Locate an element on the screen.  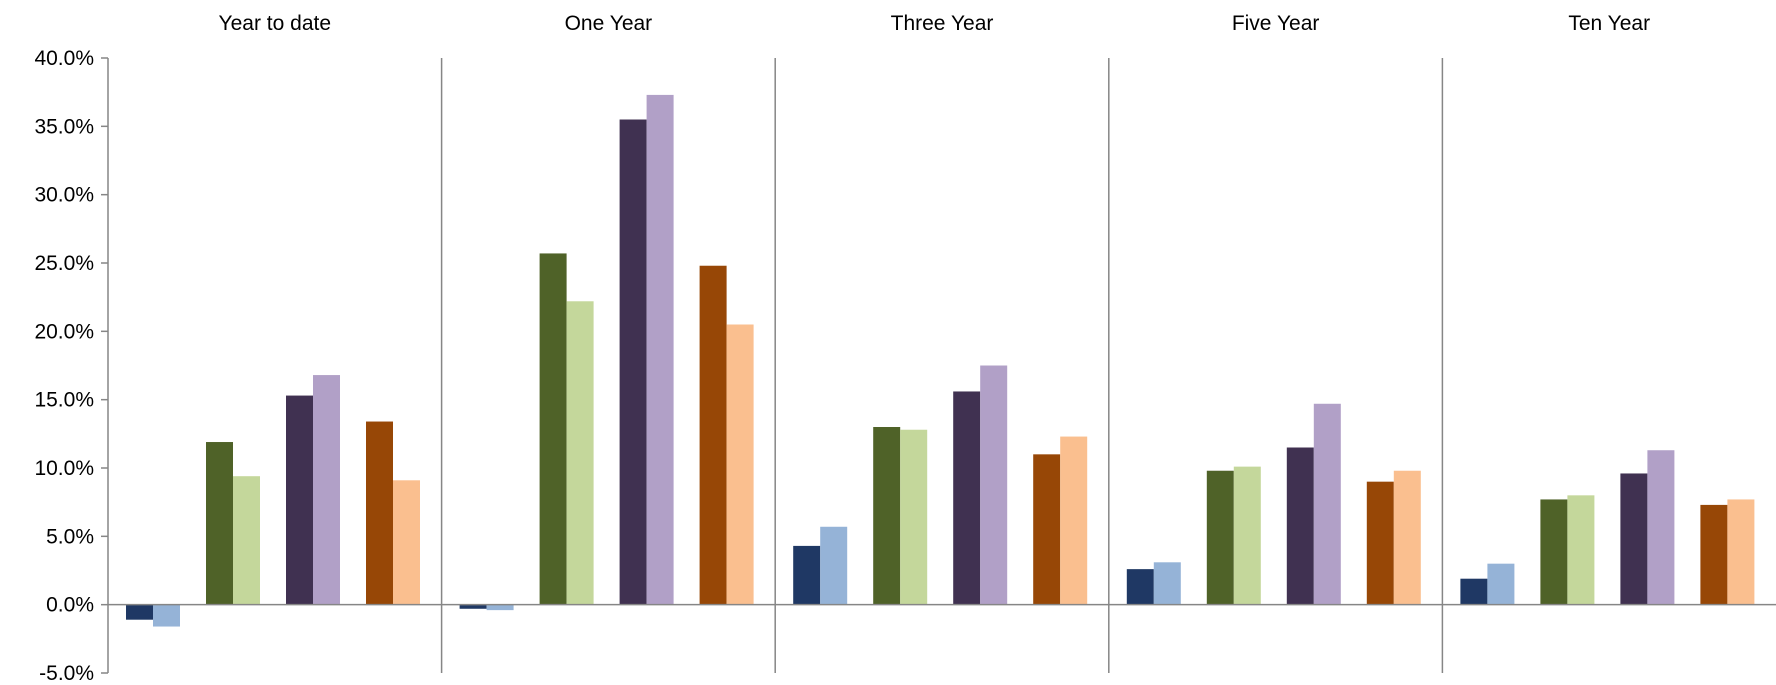
panel-title: Five Year is located at coordinates (1276, 23).